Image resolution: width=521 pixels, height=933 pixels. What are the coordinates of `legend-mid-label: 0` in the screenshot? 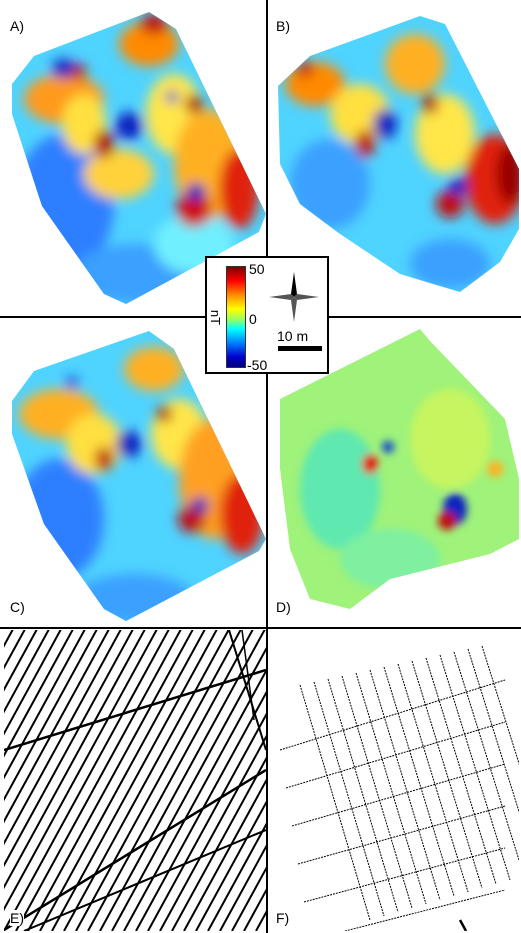 It's located at (253, 319).